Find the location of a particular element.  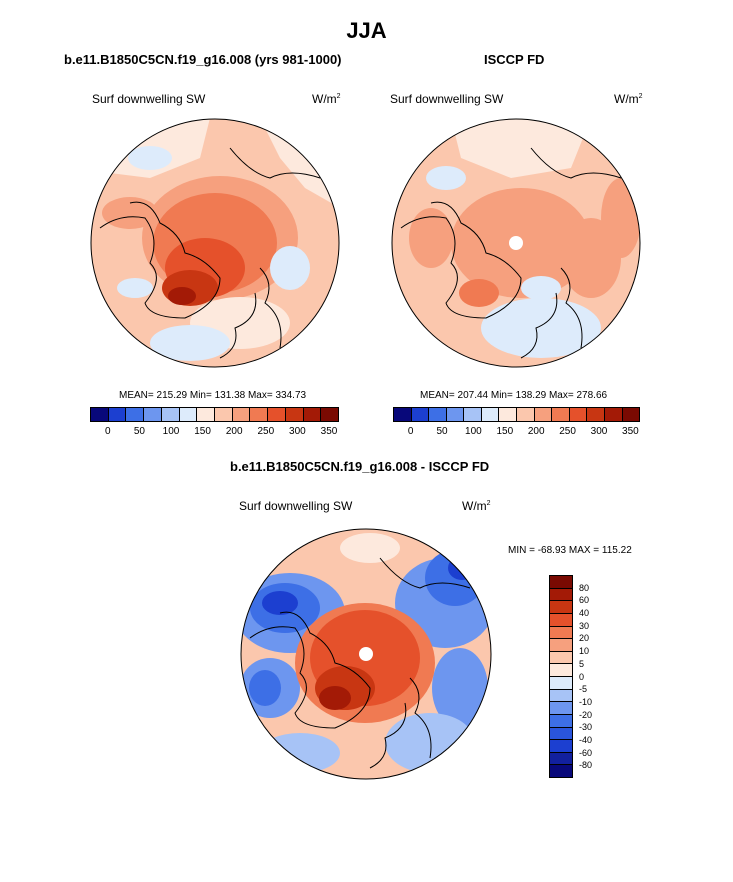

obs-variable-label: Surf downwelling SW is located at coordinates (447, 99).